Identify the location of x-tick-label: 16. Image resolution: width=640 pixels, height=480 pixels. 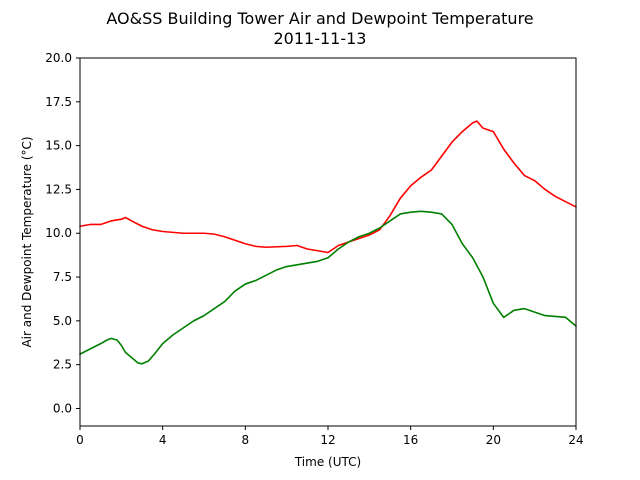
(410, 440).